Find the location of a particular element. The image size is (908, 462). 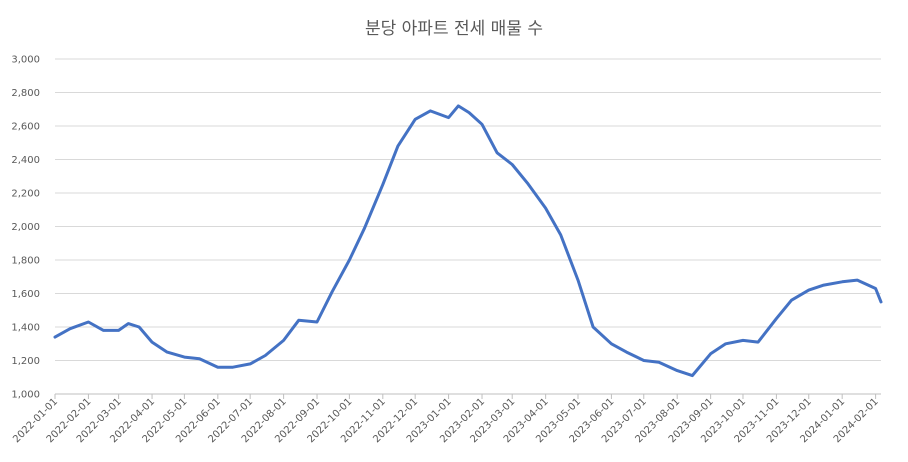

y-tick-label: 2,000 is located at coordinates (25, 227).